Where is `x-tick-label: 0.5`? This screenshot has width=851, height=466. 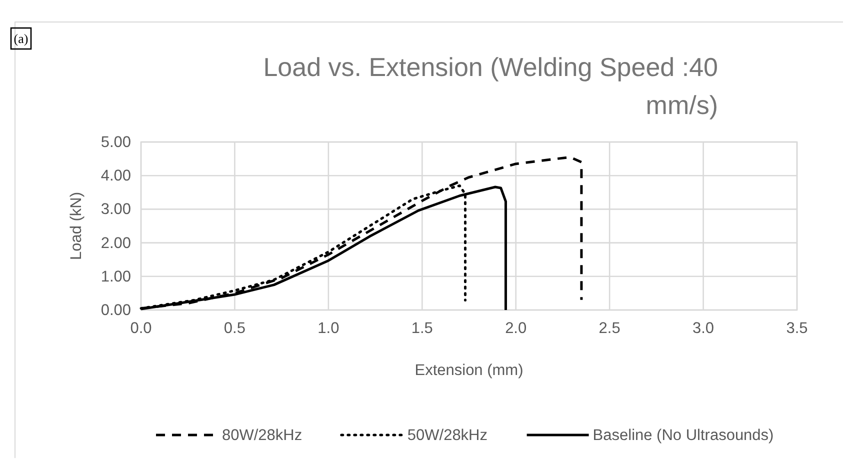 x-tick-label: 0.5 is located at coordinates (235, 328).